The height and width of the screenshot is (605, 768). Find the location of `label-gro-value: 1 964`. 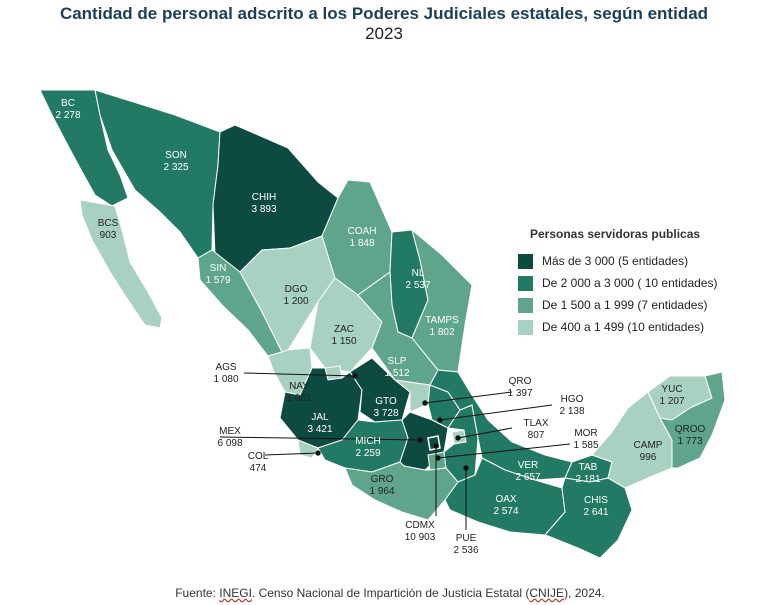

label-gro-value: 1 964 is located at coordinates (381, 491).